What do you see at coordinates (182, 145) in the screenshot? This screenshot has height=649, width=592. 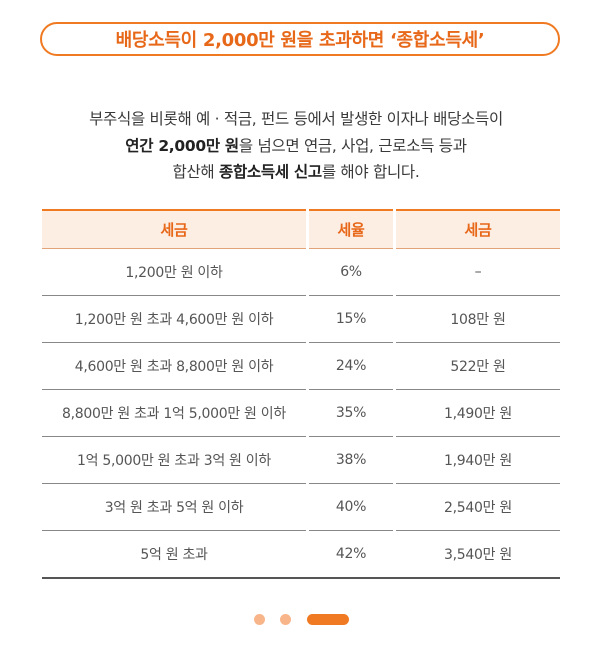 I see `intro-highlight-amount: 연간 2,000만 원` at bounding box center [182, 145].